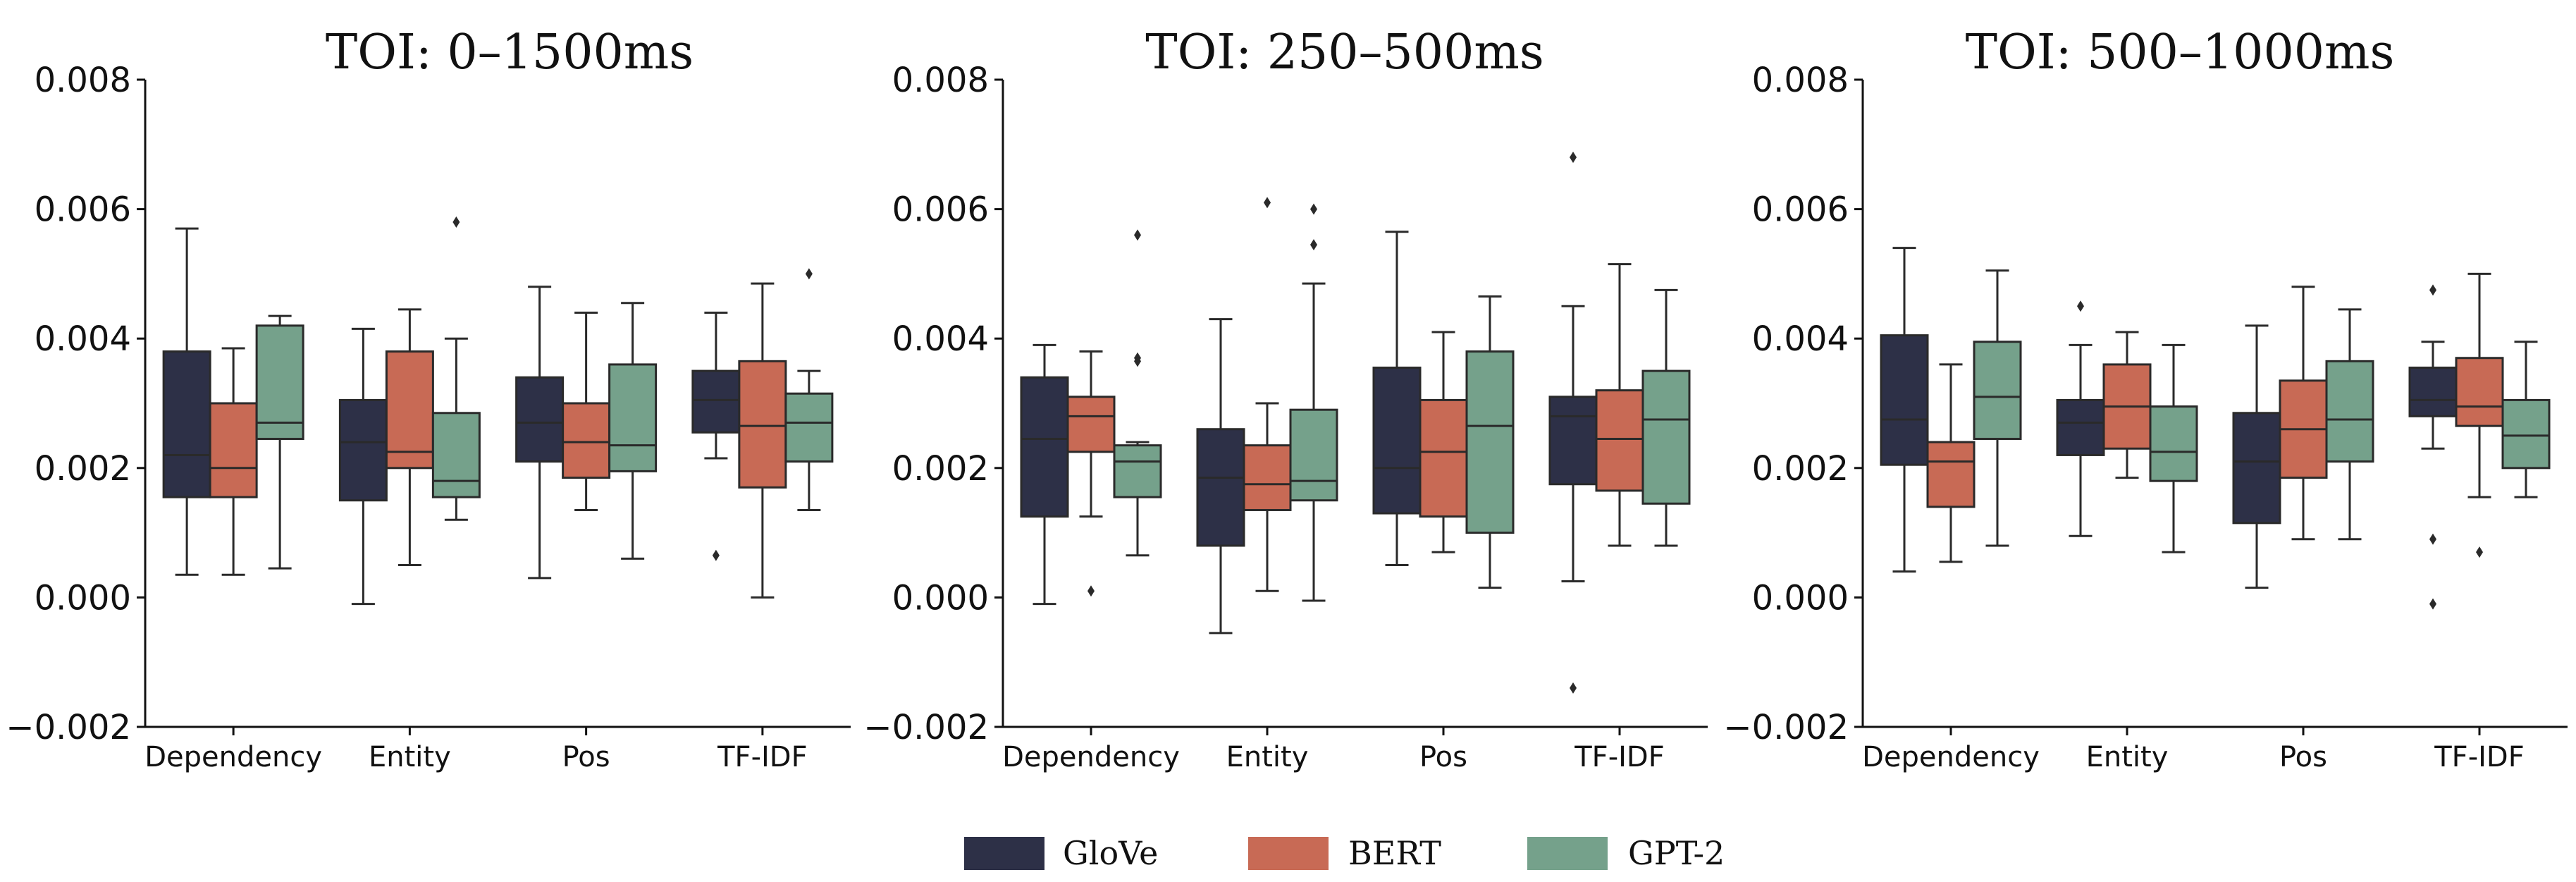 This screenshot has height=882, width=2576. Describe the element at coordinates (1567, 853) in the screenshot. I see `legend-swatch-gpt2` at that location.